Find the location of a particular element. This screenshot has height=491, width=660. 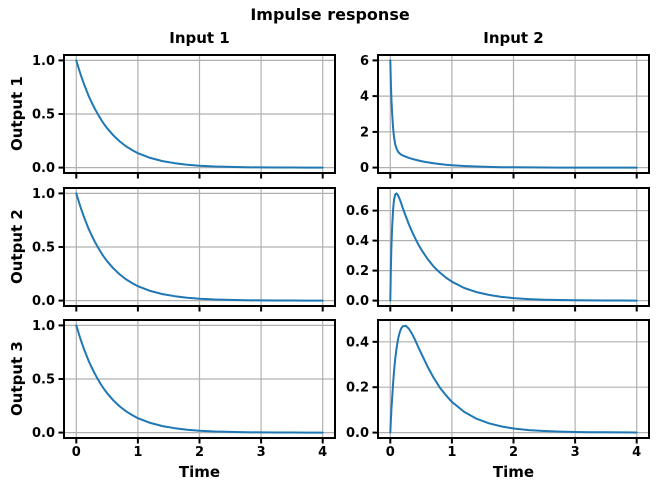

subplot-output2-input2: 0.0 0.2 0.4 0.6 is located at coordinates (498, 249).